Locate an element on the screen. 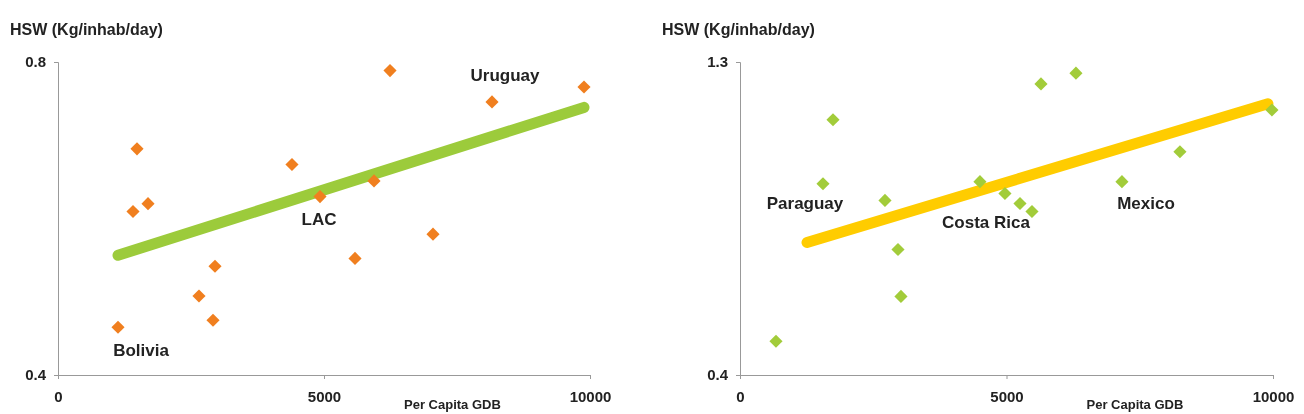 The height and width of the screenshot is (414, 1304). annotation: Costa Rica is located at coordinates (986, 223).